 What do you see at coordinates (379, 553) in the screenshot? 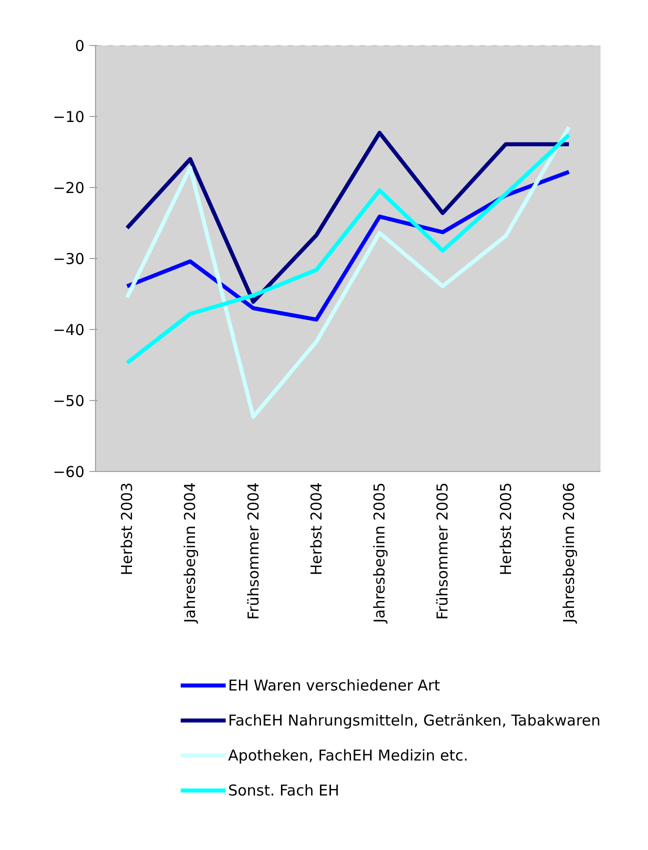
I see `x-tick-label: Jahresbeginn 2005` at bounding box center [379, 553].